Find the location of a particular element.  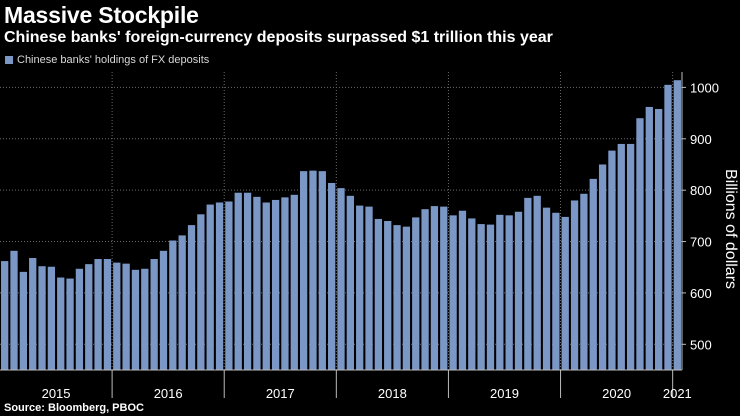

legend-label: Chinese banks' holdings of FX deposits is located at coordinates (113, 60).